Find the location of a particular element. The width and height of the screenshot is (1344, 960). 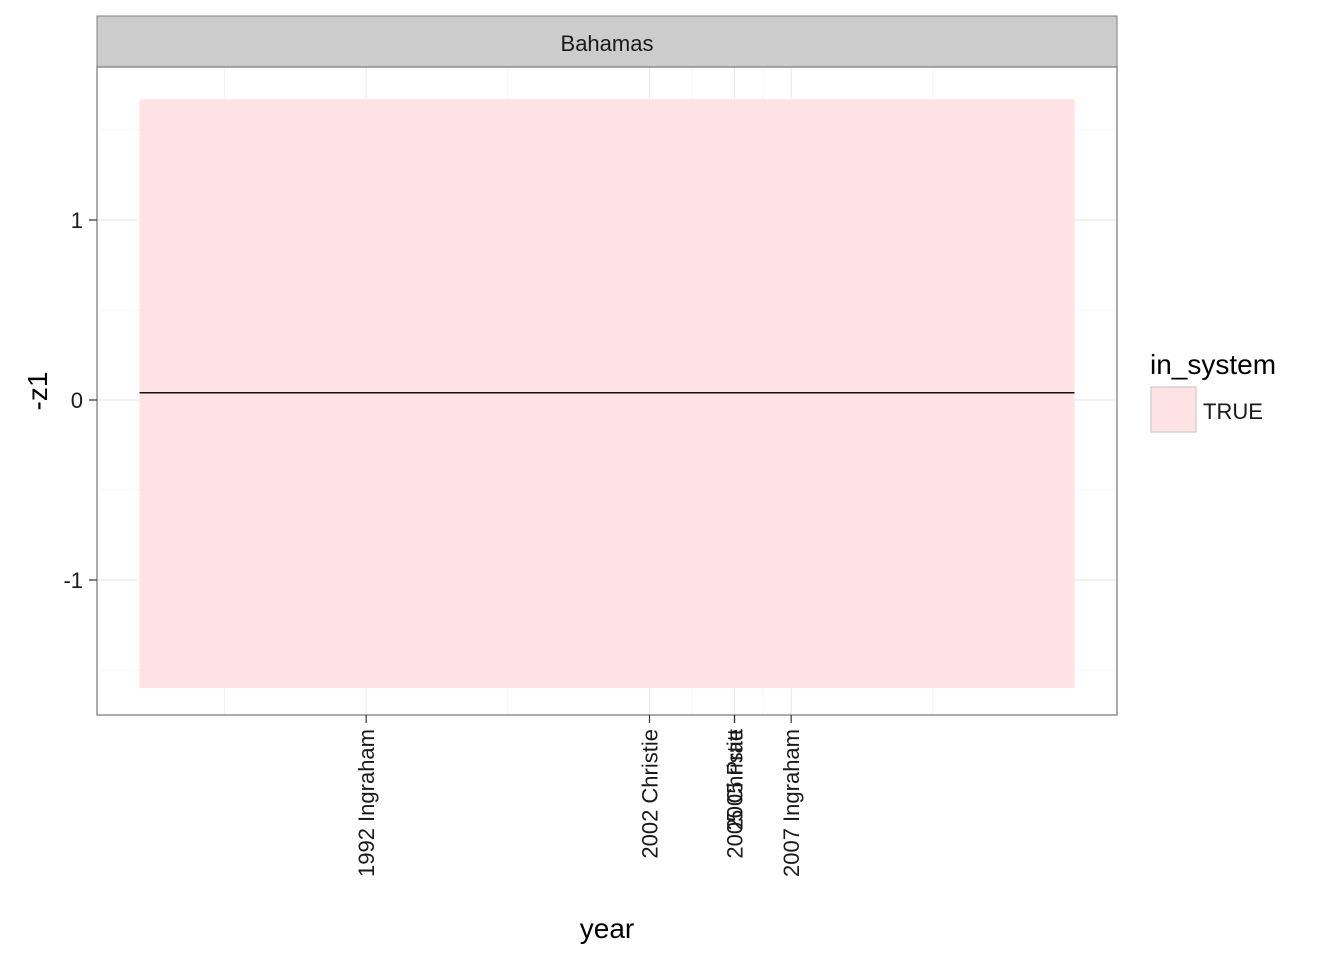

y-axis-title: -z1 is located at coordinates (37, 391).